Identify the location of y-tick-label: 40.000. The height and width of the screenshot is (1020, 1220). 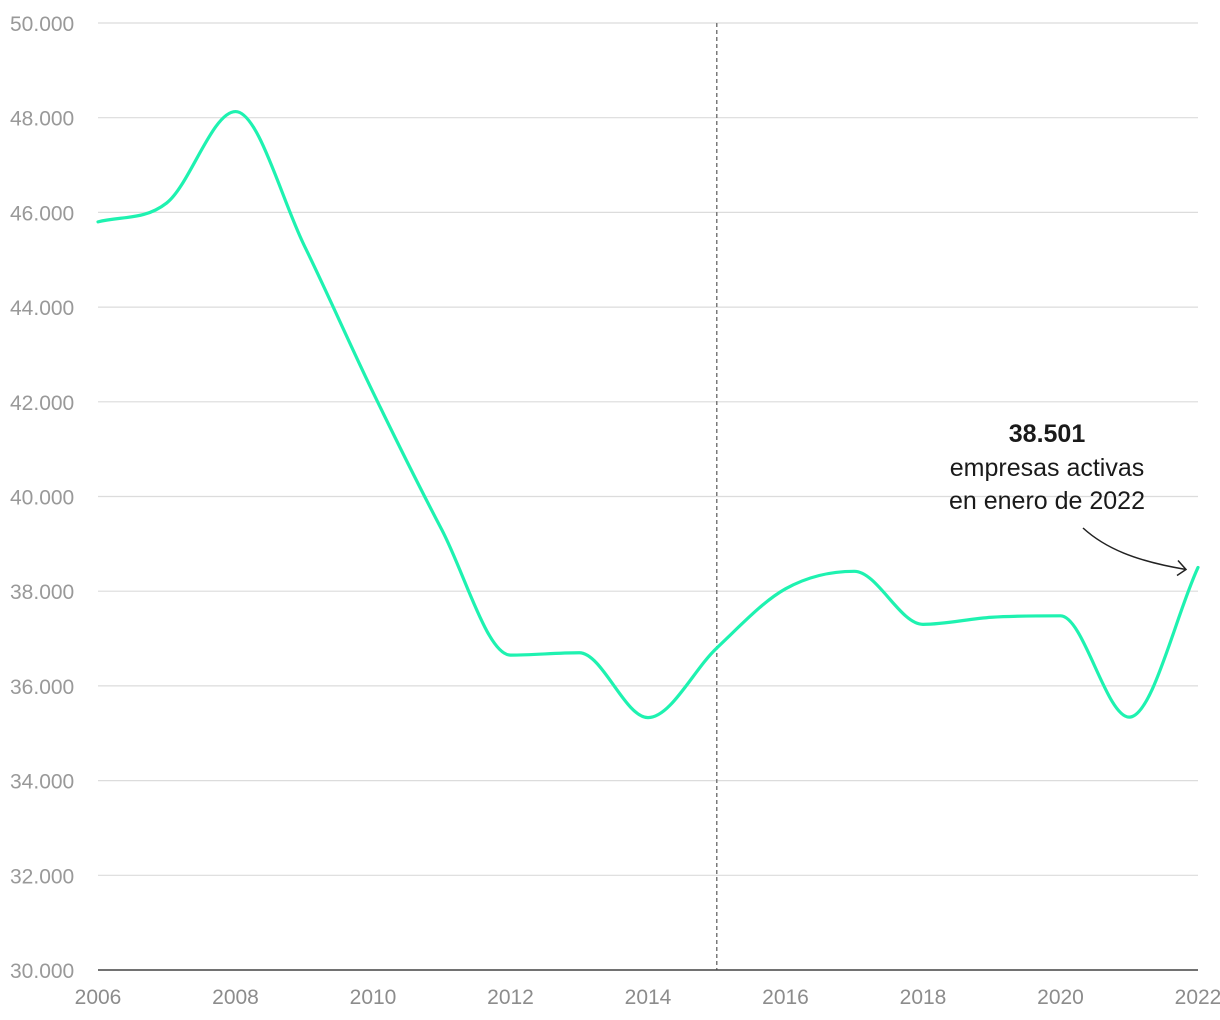
(42, 498).